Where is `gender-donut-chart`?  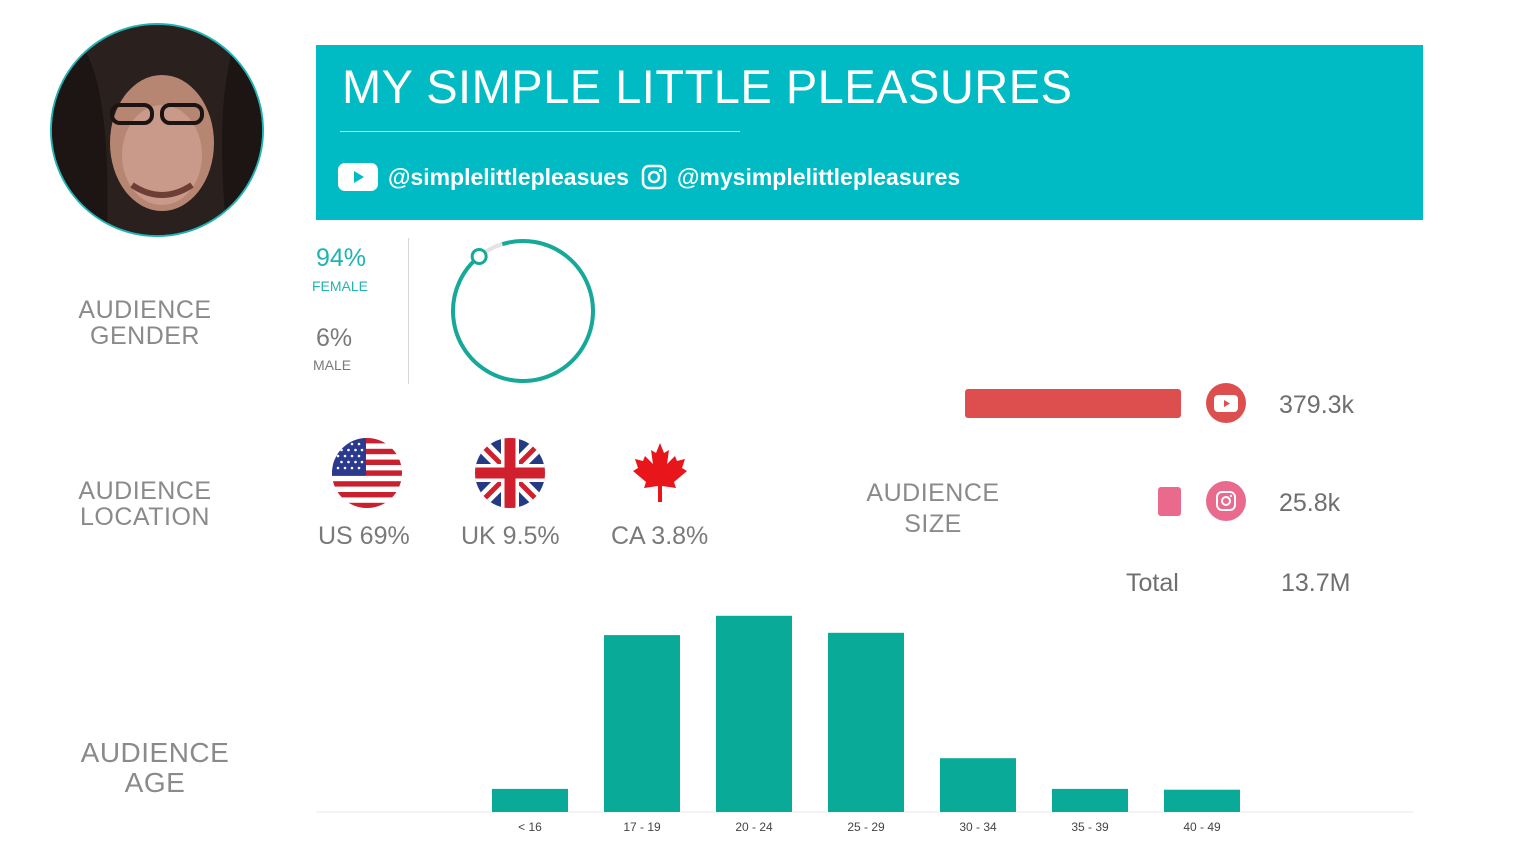 gender-donut-chart is located at coordinates (523, 311).